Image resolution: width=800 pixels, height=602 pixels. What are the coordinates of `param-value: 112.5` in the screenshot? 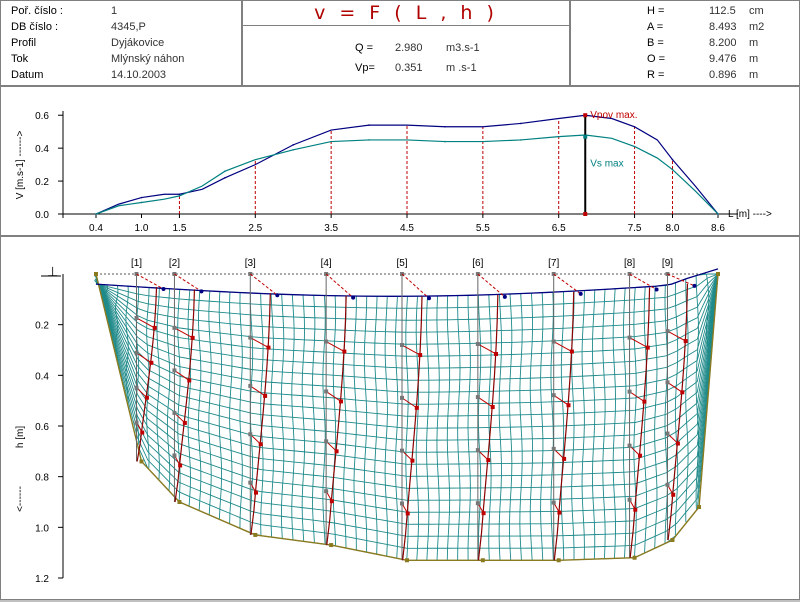 It's located at (722, 11).